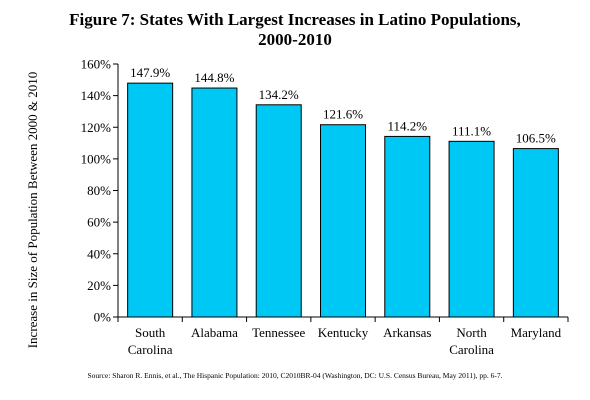  What do you see at coordinates (150, 332) in the screenshot?
I see `x-category-label: South` at bounding box center [150, 332].